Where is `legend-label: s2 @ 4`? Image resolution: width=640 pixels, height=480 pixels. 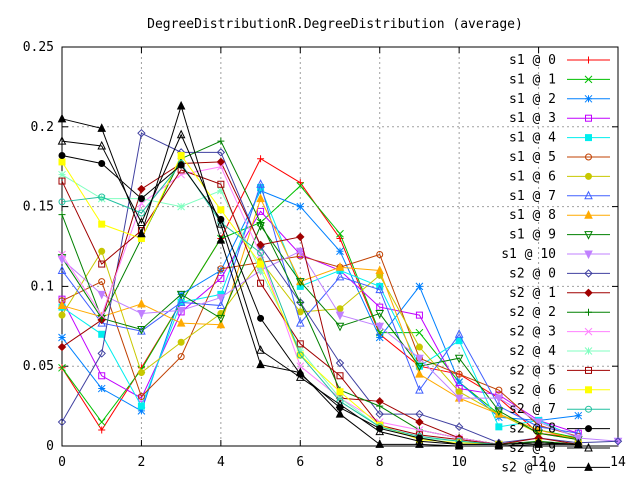
legend-label: s2 @ 4 is located at coordinates (532, 351).